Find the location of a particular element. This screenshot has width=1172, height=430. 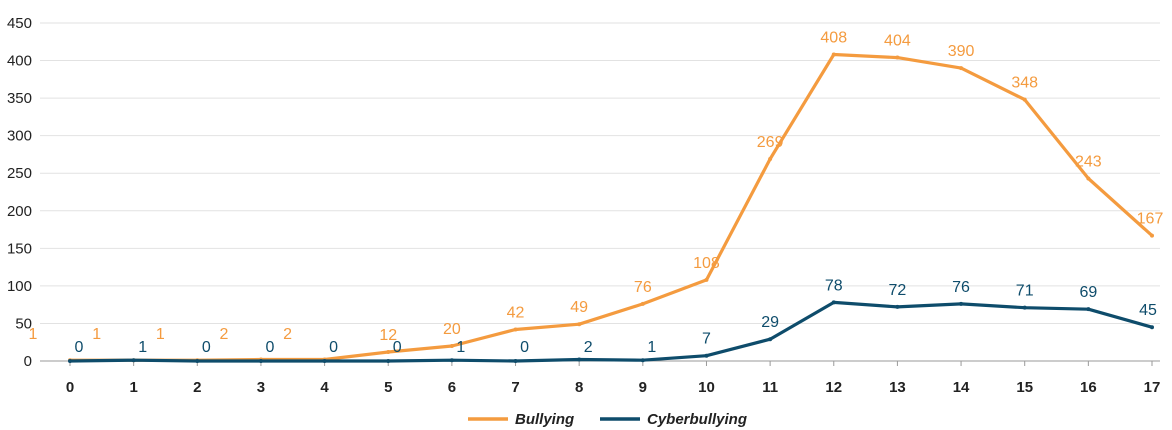

data-label-bullying: 49 is located at coordinates (579, 307).